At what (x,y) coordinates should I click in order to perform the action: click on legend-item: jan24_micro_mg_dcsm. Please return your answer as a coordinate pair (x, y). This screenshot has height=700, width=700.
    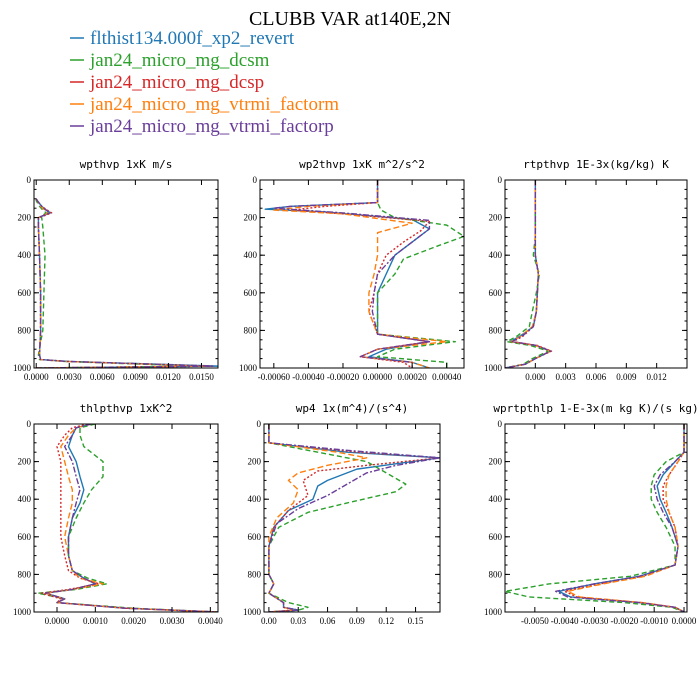
    Looking at the image, I should click on (170, 60).